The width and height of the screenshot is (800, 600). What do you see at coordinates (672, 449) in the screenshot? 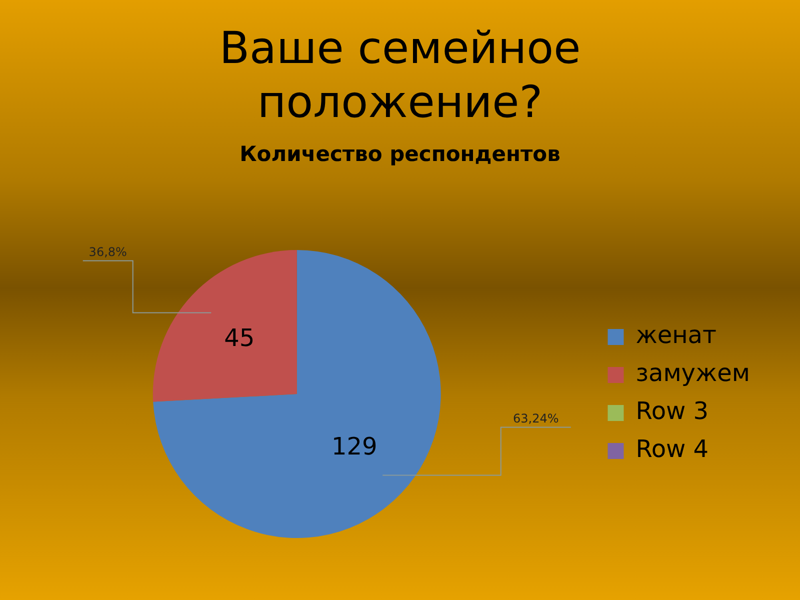
I see `legend-label: Row 4` at bounding box center [672, 449].